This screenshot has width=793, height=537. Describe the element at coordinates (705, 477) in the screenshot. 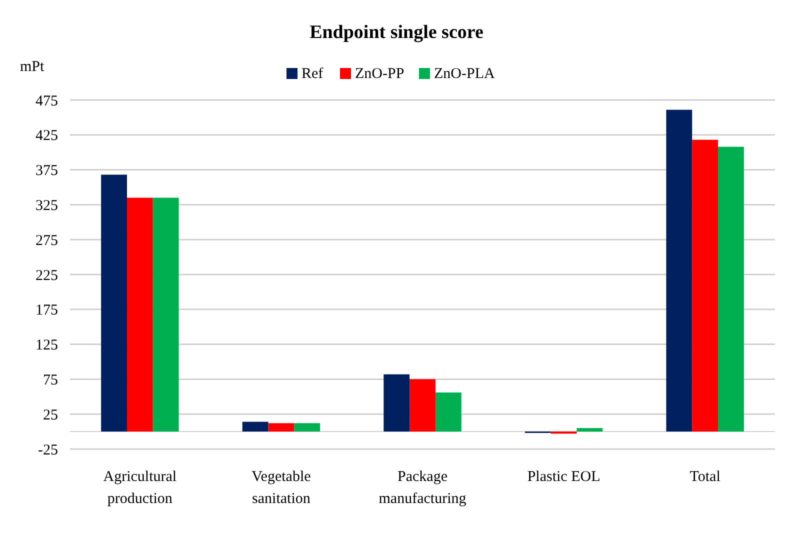

I see `x-tick-label: Total` at that location.